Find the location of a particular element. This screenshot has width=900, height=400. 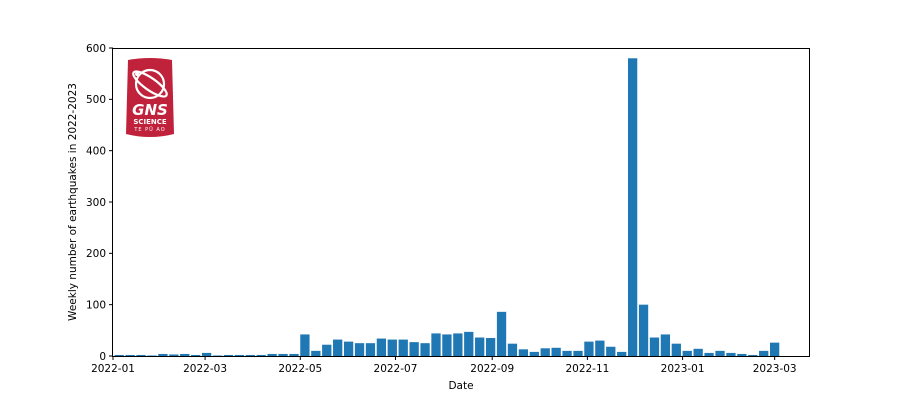

y-axis-ticks: 0 100 200 300 400 500 600 is located at coordinates (99, 203).